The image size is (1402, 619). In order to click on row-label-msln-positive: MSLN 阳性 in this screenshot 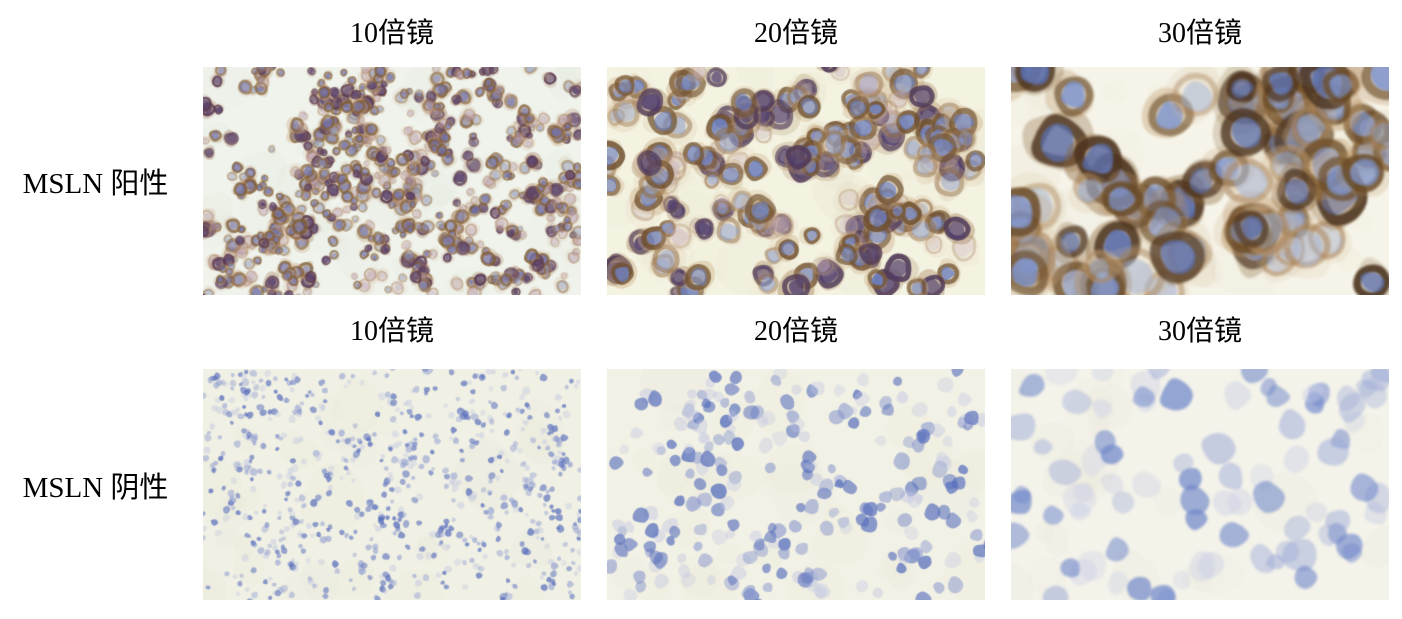, I will do `click(95, 184)`.